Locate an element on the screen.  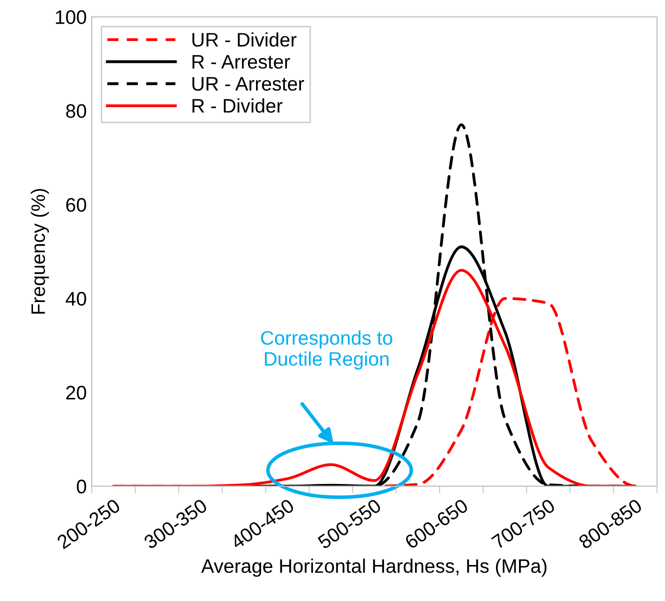
y-tick-label: 100 is located at coordinates (71, 17).